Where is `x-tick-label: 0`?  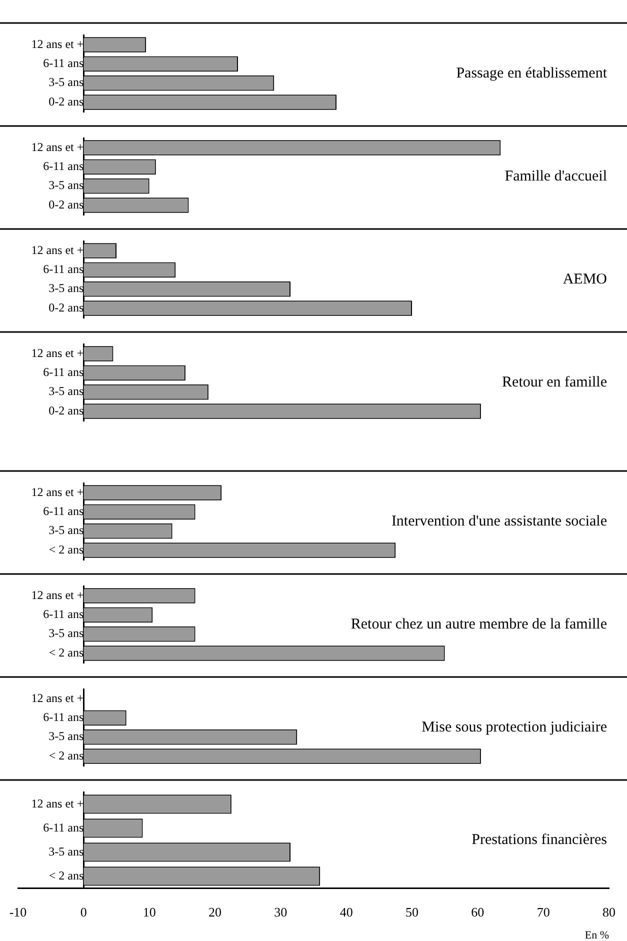 x-tick-label: 0 is located at coordinates (83, 912).